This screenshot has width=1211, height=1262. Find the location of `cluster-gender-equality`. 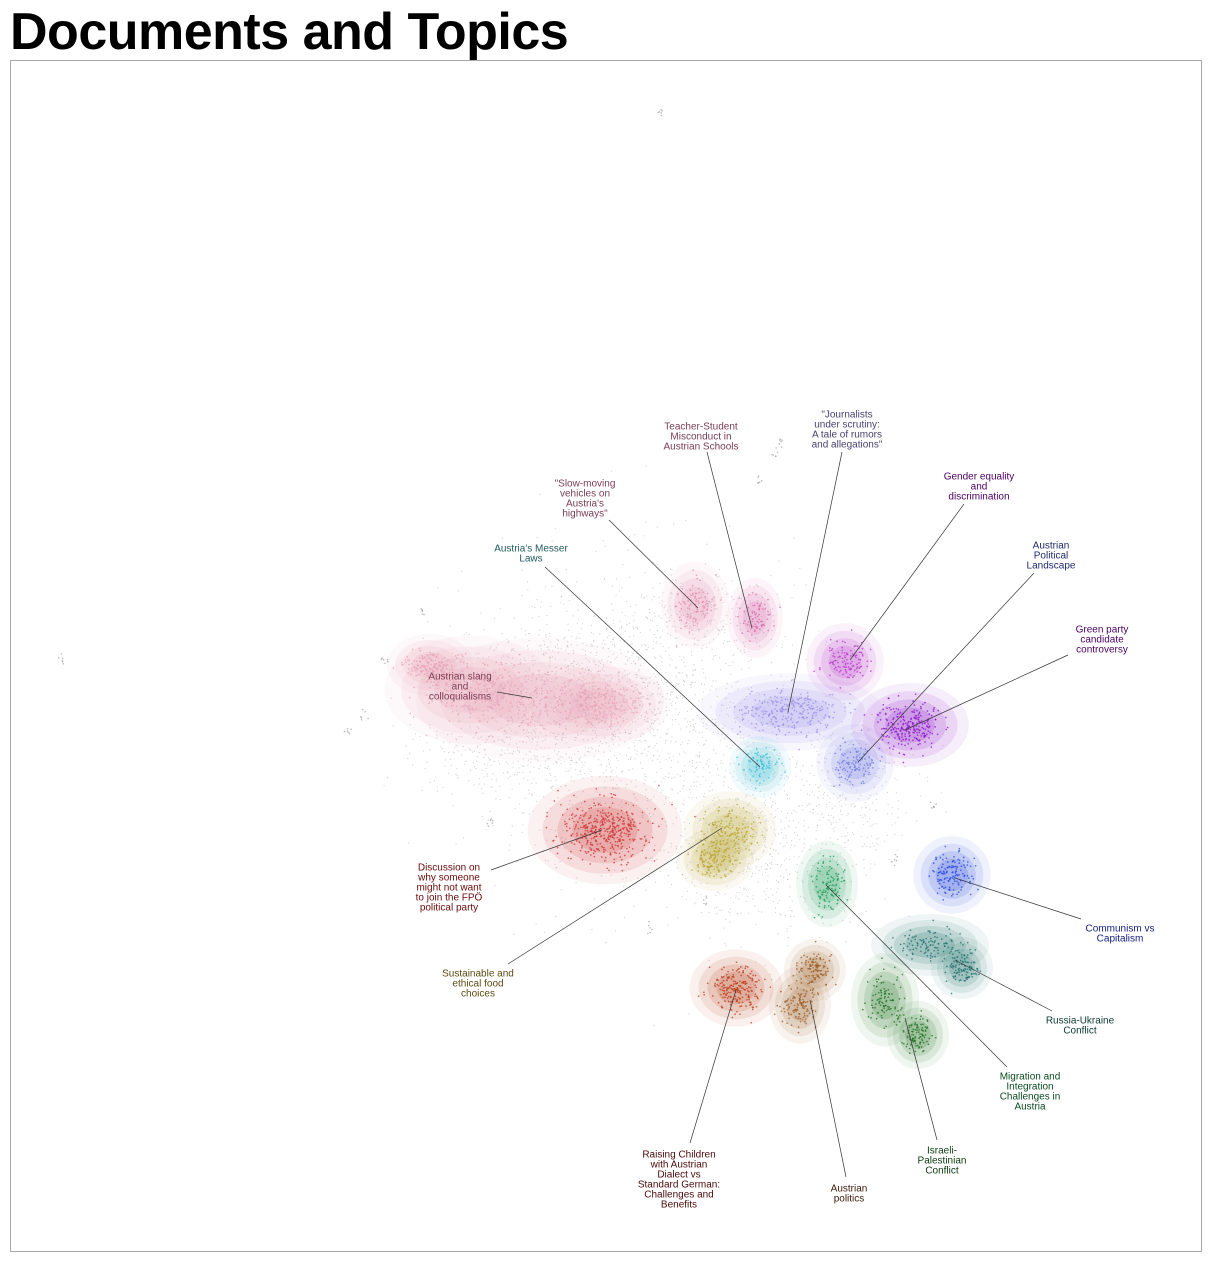

cluster-gender-equality is located at coordinates (845, 662).